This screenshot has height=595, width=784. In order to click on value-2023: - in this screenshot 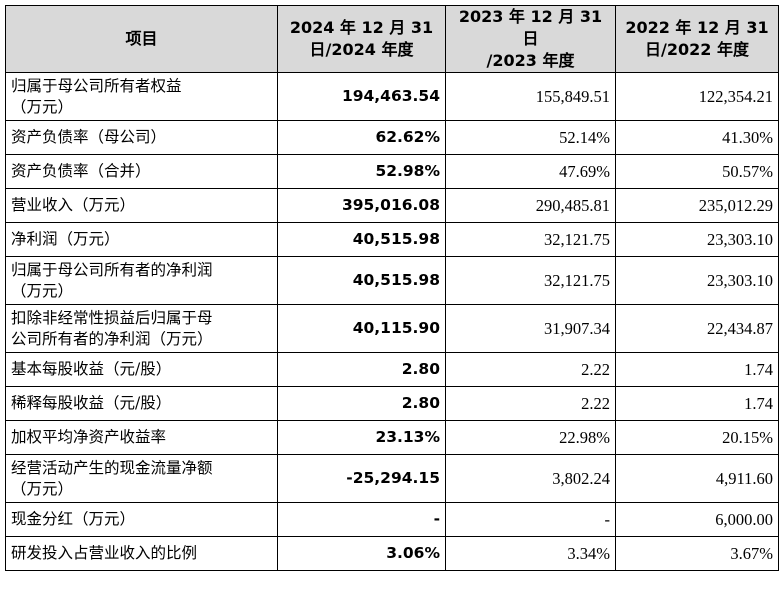, I will do `click(530, 519)`.